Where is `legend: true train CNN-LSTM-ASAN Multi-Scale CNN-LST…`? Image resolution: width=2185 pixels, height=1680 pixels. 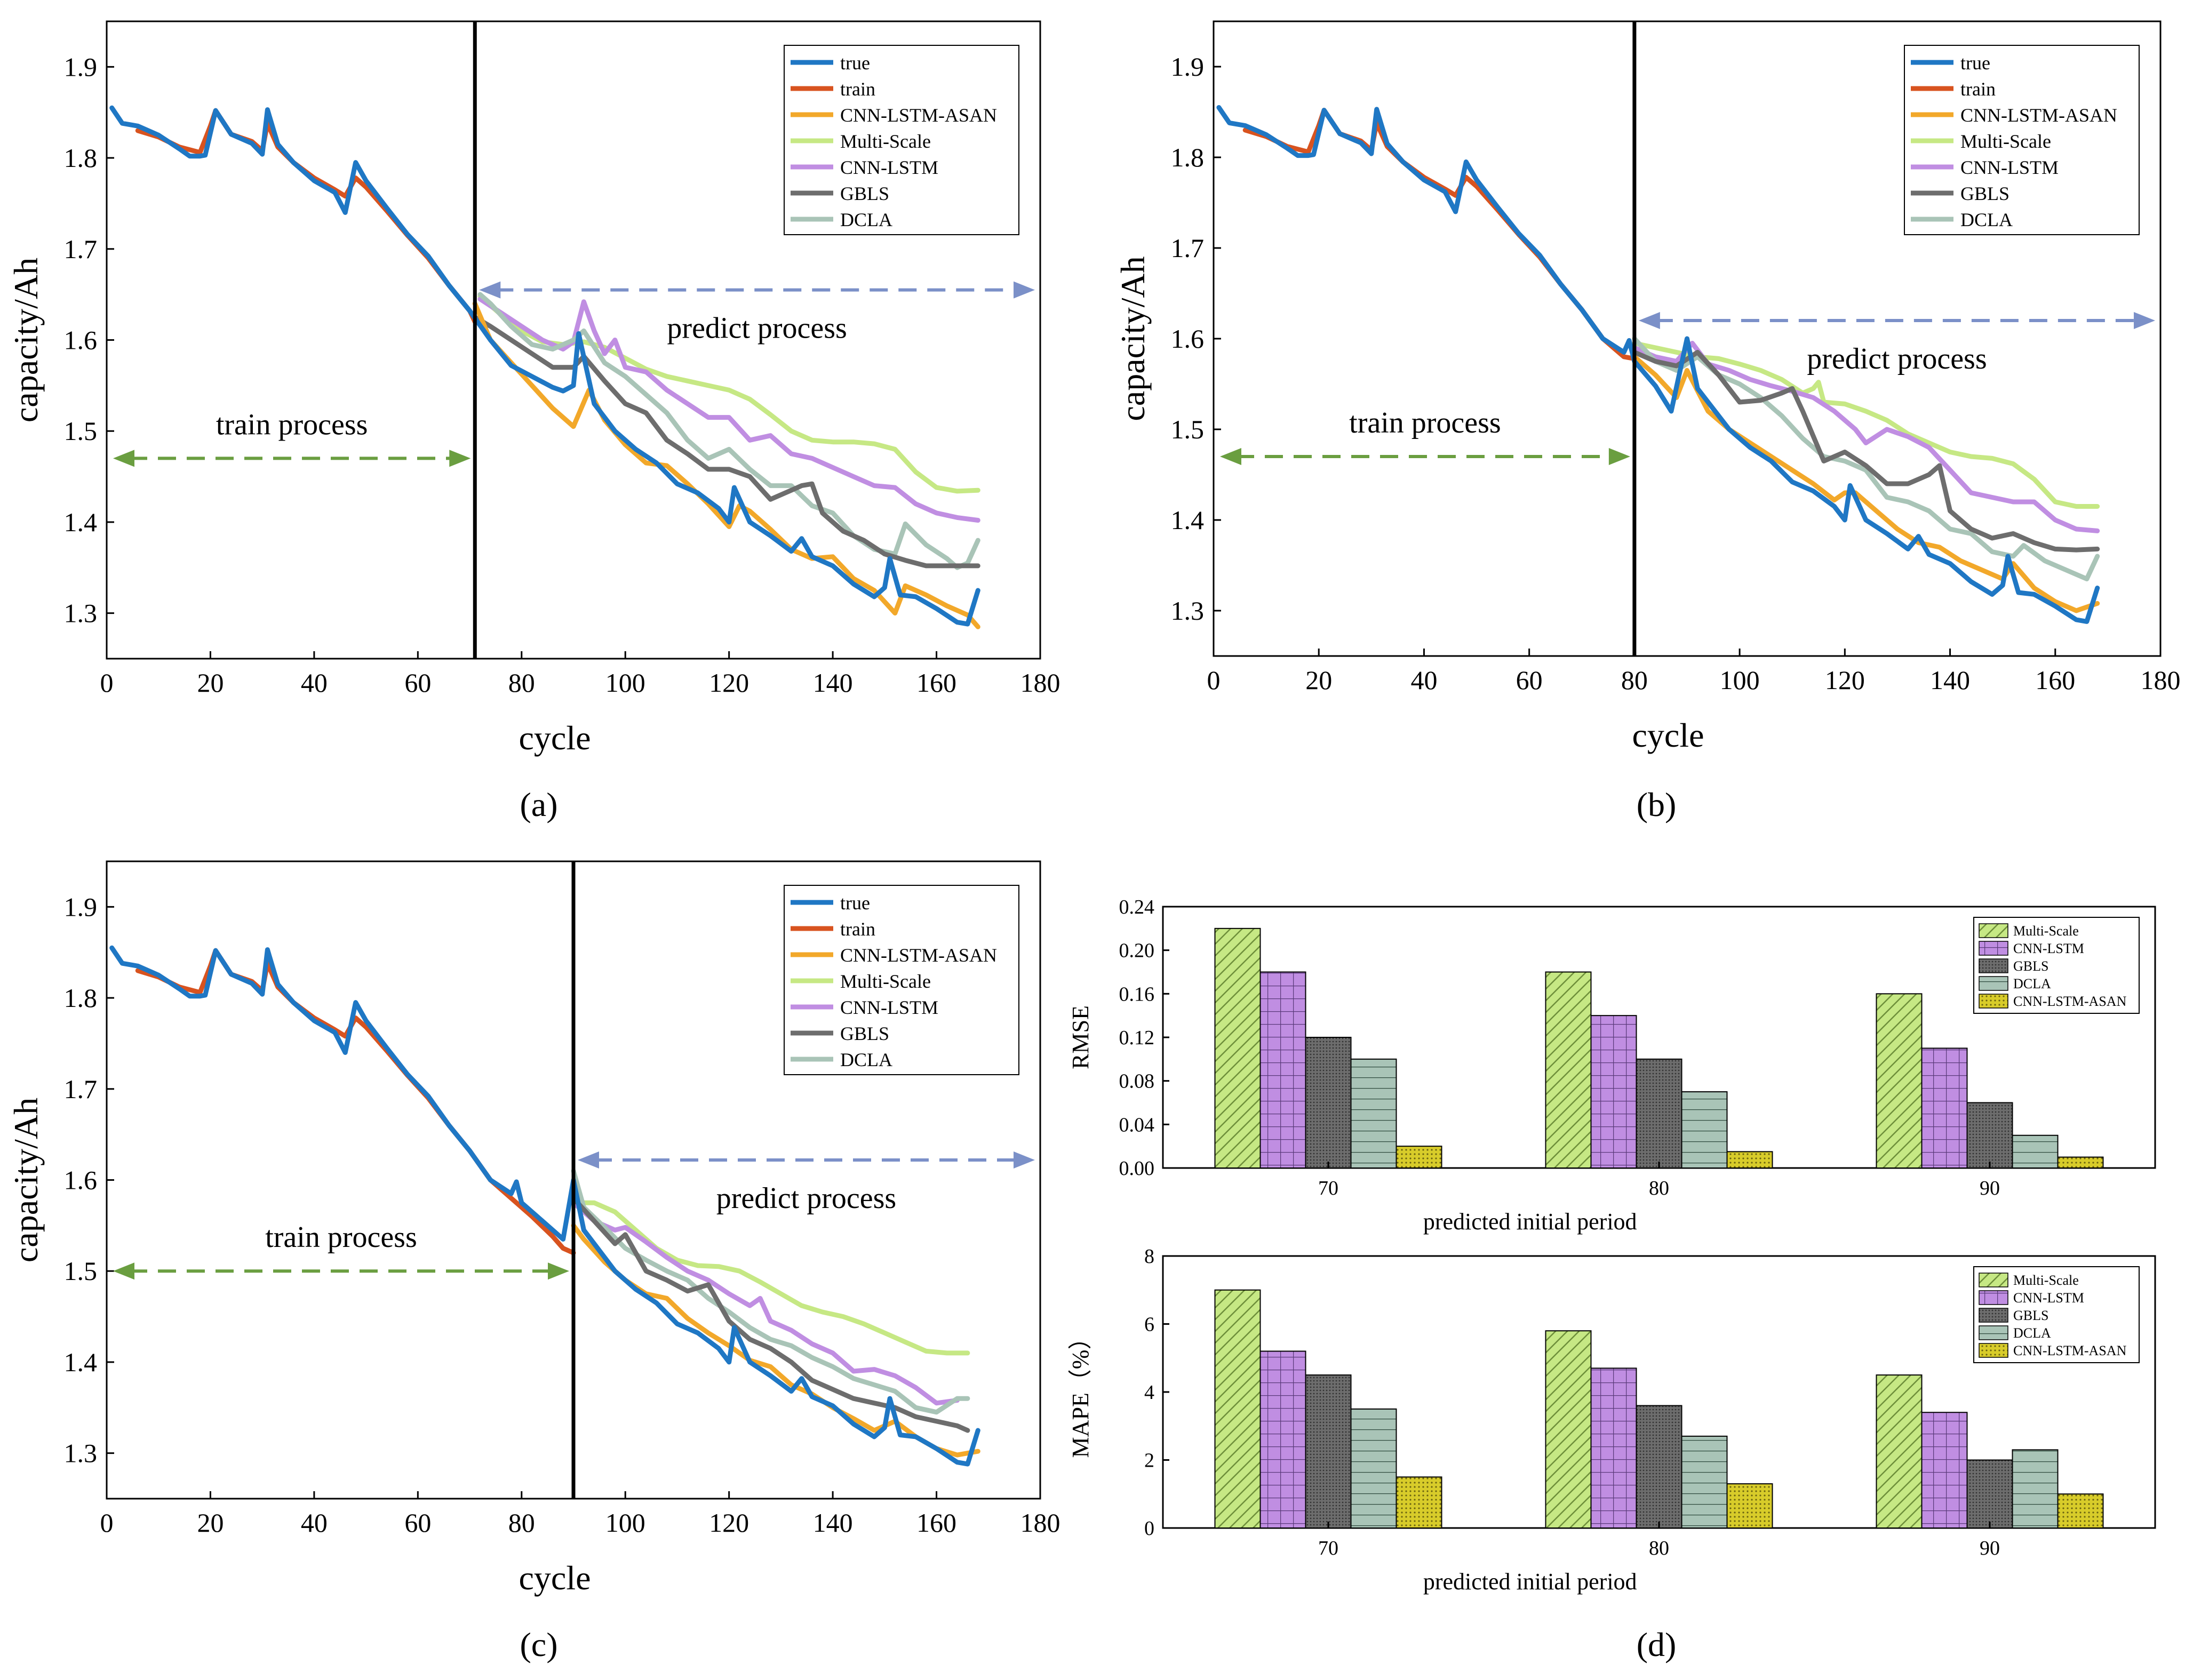
legend: true train CNN-LSTM-ASAN Multi-Scale CNN-LST… is located at coordinates (902, 140).